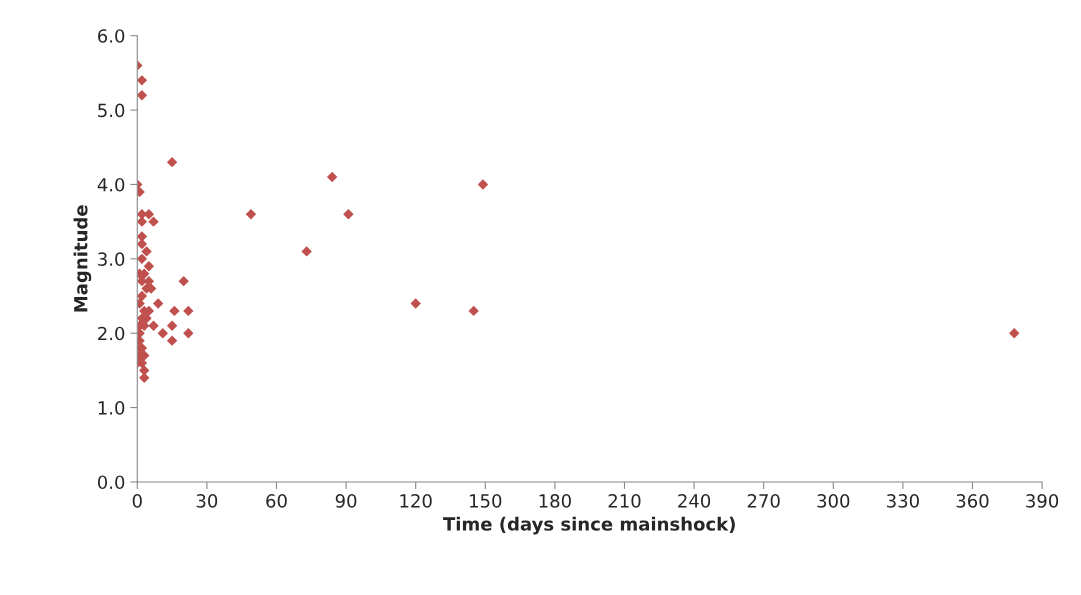 The width and height of the screenshot is (1081, 595). I want to click on x-tick-label: 150, so click(486, 501).